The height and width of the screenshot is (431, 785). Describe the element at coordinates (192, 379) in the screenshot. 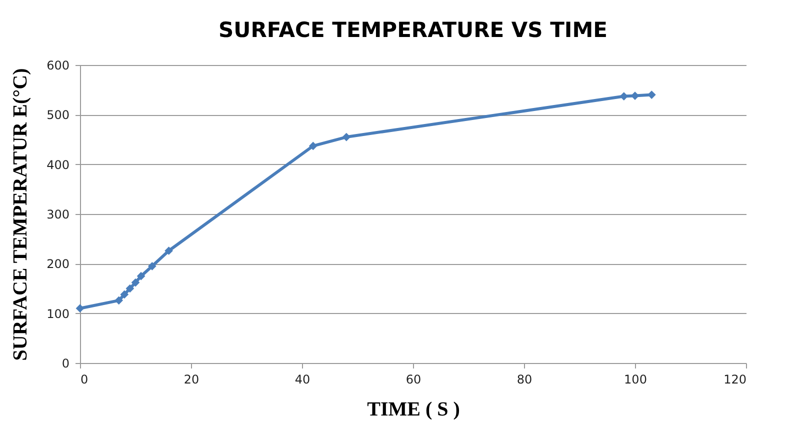

I see `x-tick-label: 20` at that location.